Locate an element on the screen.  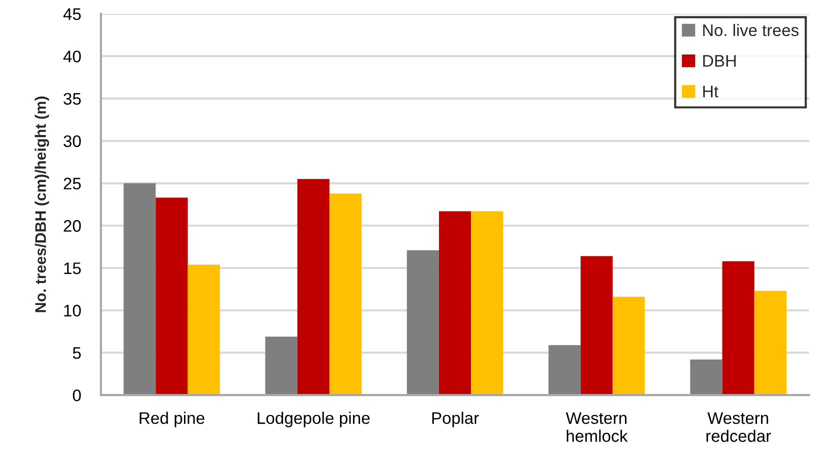
y-tick-label: 15 is located at coordinates (72, 268).